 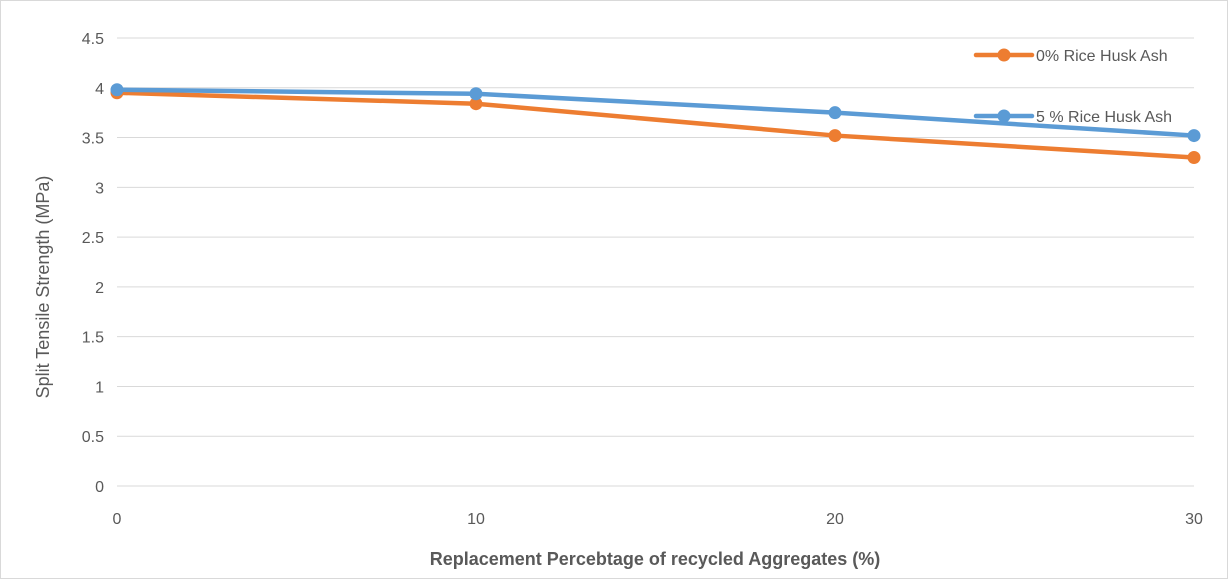 What do you see at coordinates (117, 519) in the screenshot?
I see `x-tick-label: 0` at bounding box center [117, 519].